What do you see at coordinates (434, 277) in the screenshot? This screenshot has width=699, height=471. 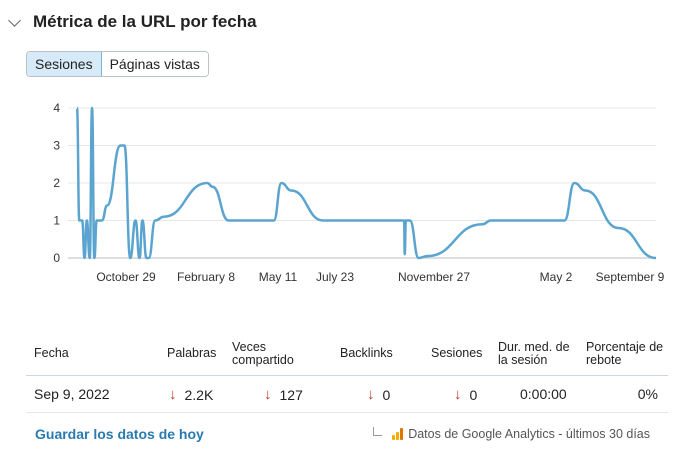 I see `x-tick-label: November 27` at bounding box center [434, 277].